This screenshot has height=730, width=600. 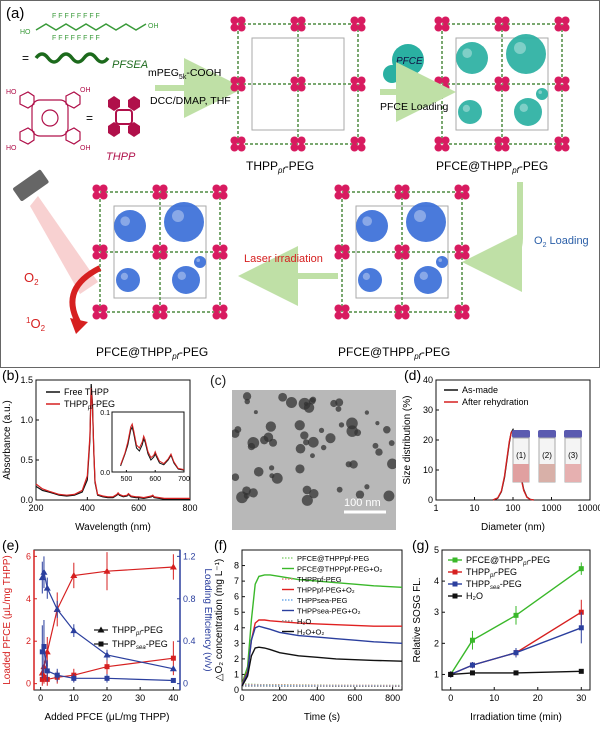 What do you see at coordinates (10, 545) in the screenshot?
I see `panel-e-label: (e)` at bounding box center [10, 545].